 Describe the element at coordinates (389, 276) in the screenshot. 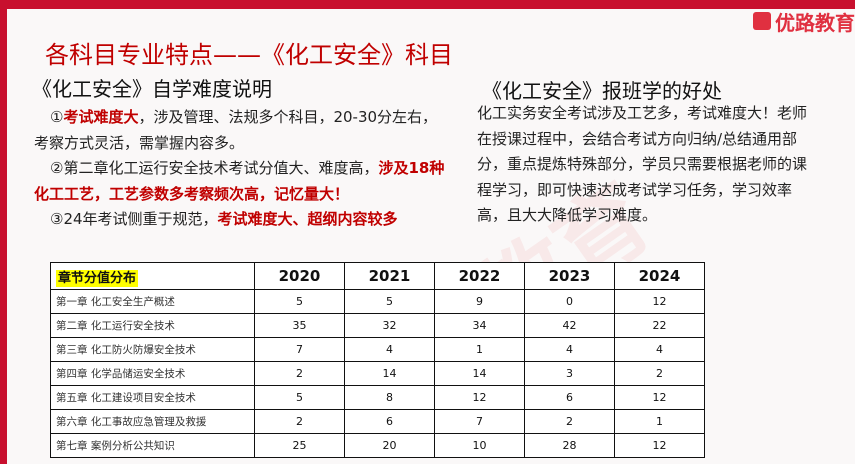

I see `column-header: 2021` at that location.